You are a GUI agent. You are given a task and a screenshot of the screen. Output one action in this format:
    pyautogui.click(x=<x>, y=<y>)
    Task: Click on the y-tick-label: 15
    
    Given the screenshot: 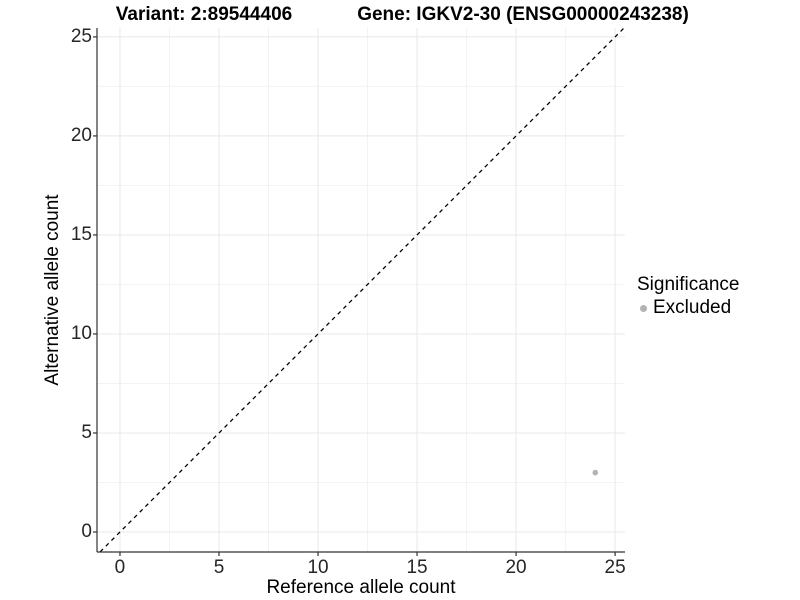 What is the action you would take?
    pyautogui.click(x=81, y=234)
    